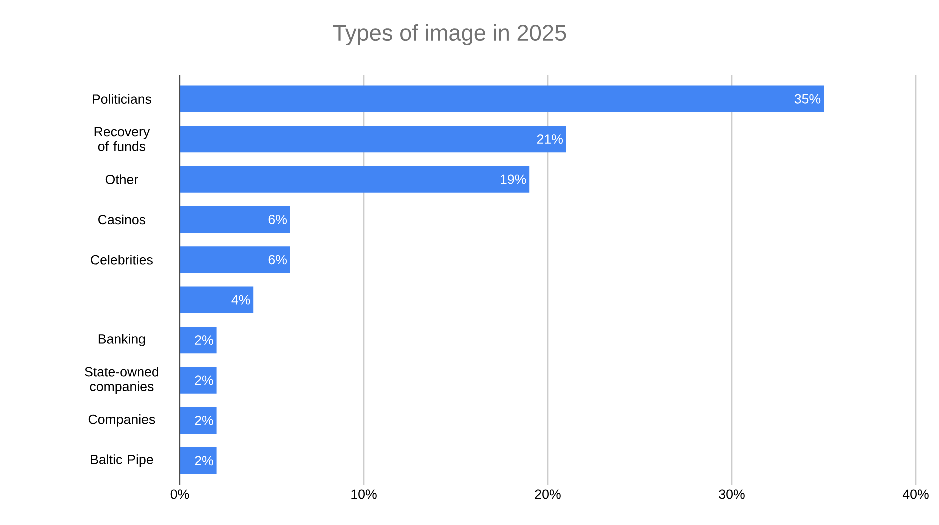 This screenshot has height=525, width=939. What do you see at coordinates (122, 99) in the screenshot?
I see `y-tick-label: Politicians` at bounding box center [122, 99].